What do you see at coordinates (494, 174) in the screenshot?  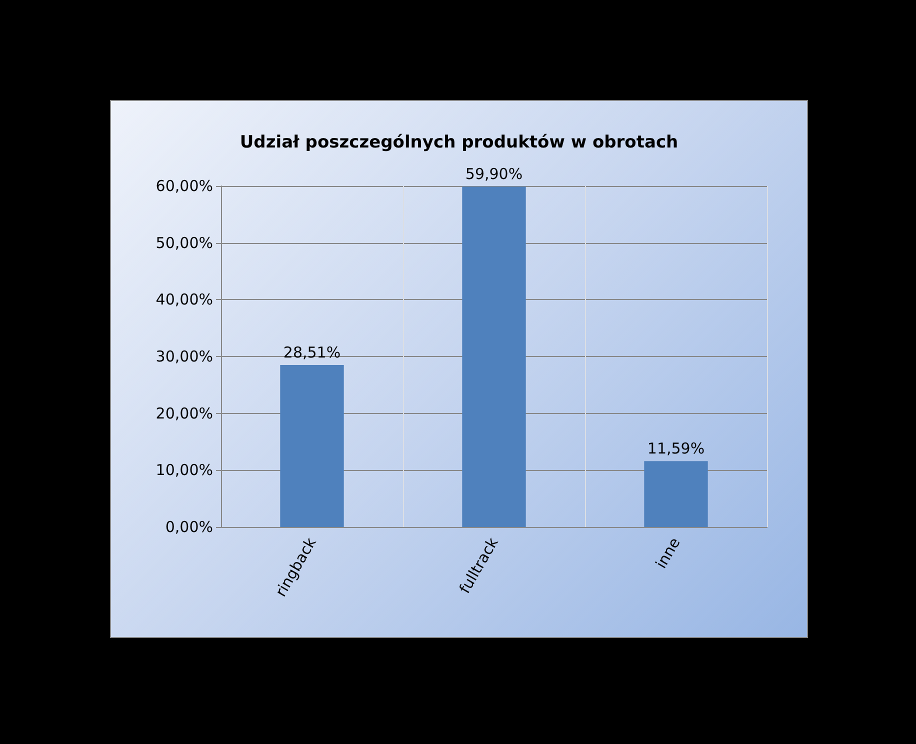 I see `data-label: 59,90%` at bounding box center [494, 174].